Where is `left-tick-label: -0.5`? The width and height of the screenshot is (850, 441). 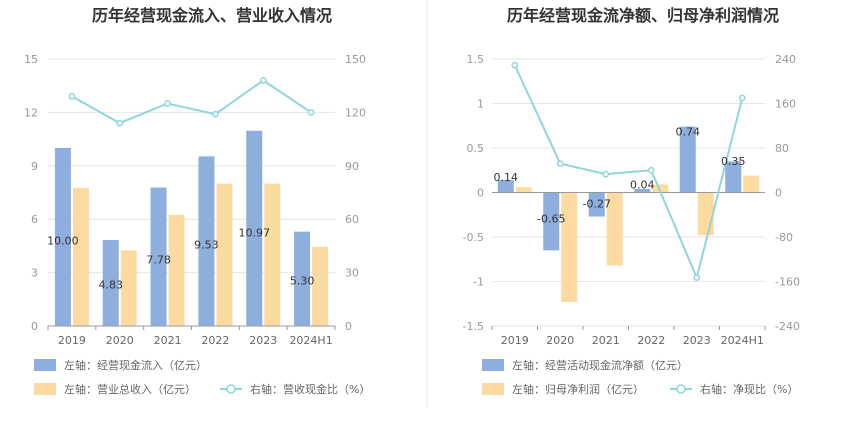 left-tick-label: -0.5 is located at coordinates (473, 237).